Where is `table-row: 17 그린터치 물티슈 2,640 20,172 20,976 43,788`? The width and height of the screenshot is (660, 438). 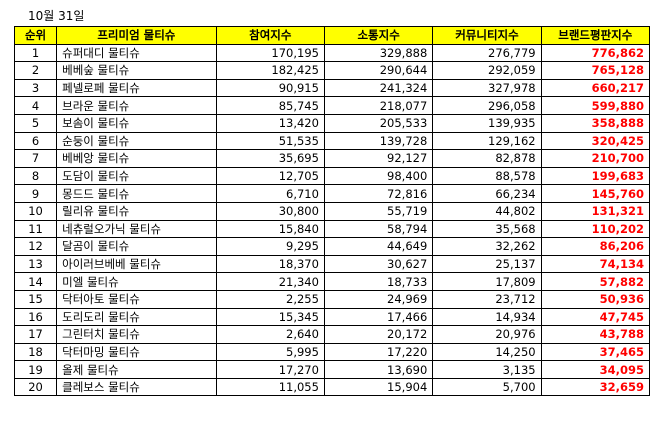 table-row: 17 그린터치 물티슈 2,640 20,172 20,976 43,788 is located at coordinates (332, 334).